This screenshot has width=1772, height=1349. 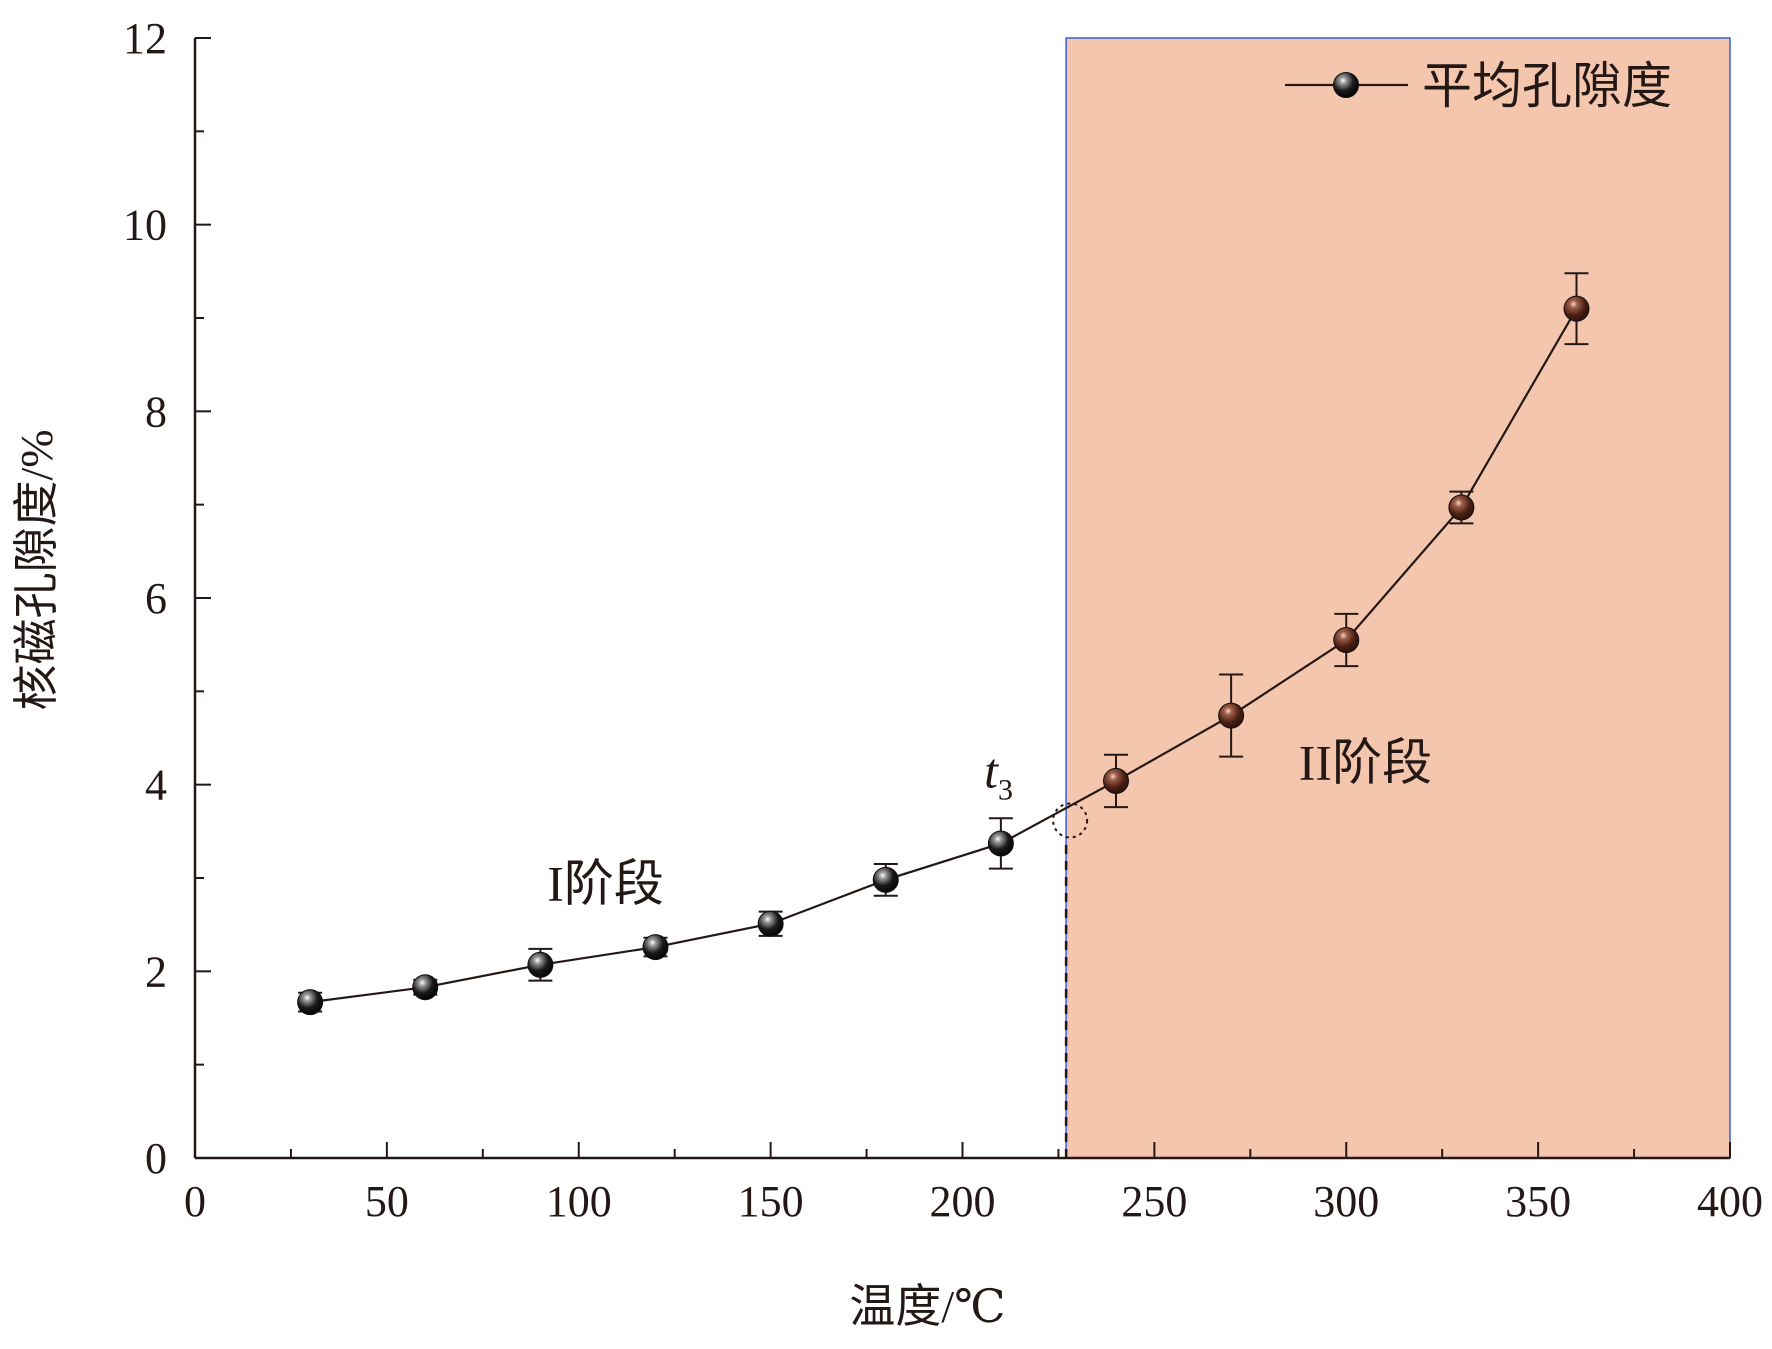 What do you see at coordinates (605, 884) in the screenshot?
I see `stage-1-label: I阶段` at bounding box center [605, 884].